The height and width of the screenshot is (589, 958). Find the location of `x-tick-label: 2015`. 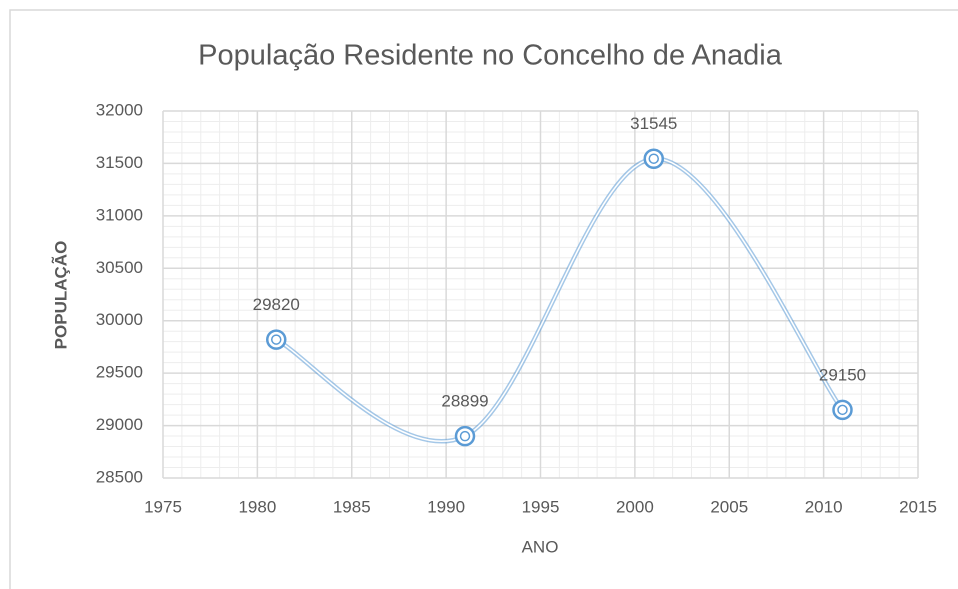

x-tick-label: 2015 is located at coordinates (918, 506).